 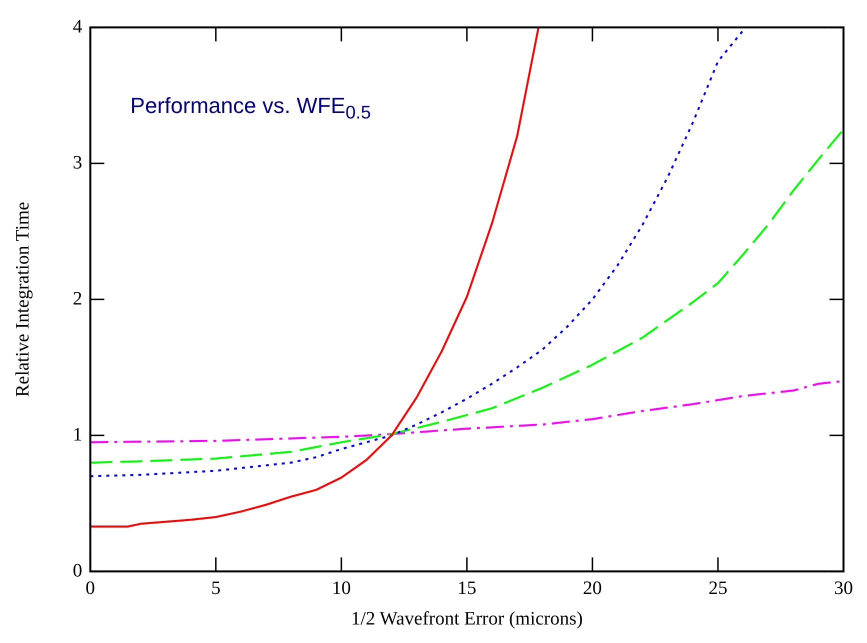 I want to click on x-tick-label: 20, so click(x=592, y=588).